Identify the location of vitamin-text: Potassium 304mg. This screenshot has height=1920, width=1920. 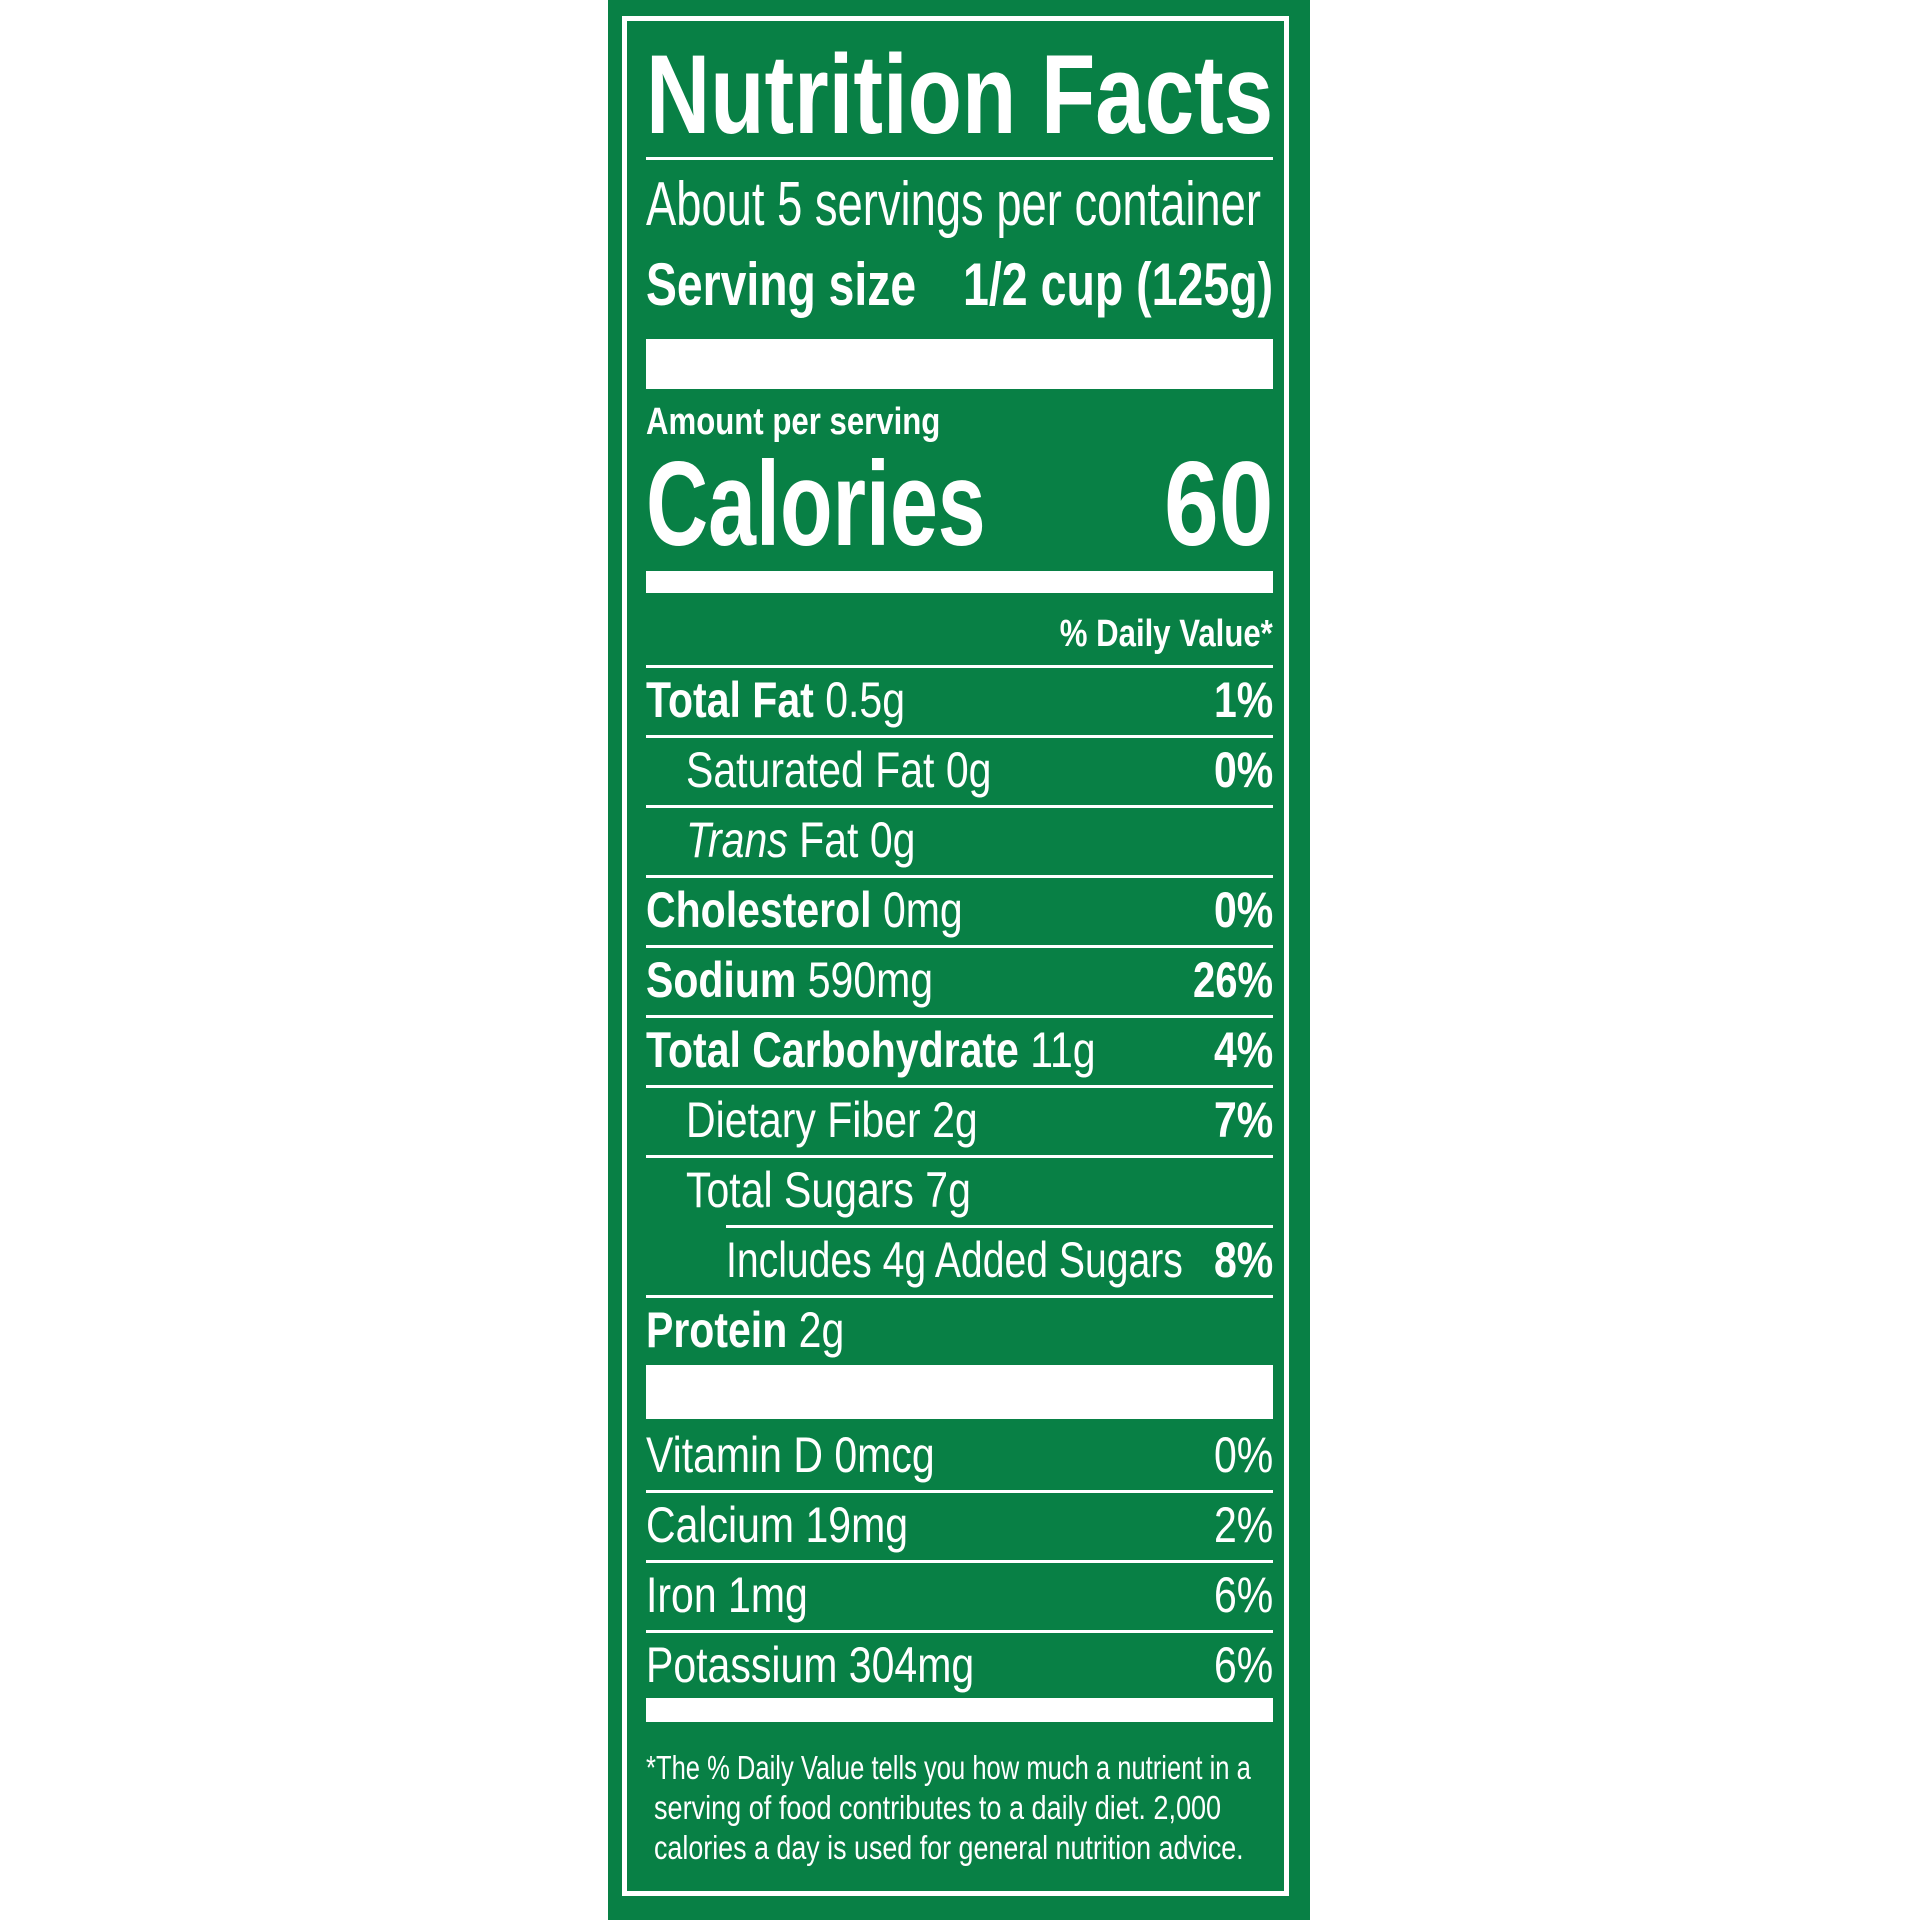
(810, 1665).